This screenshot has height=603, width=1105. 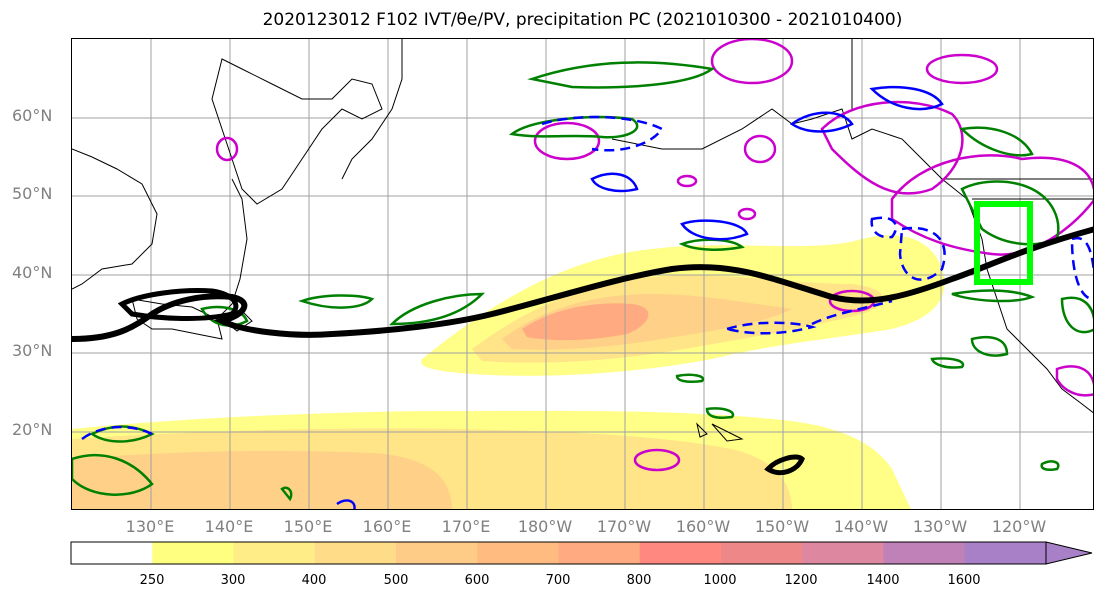 What do you see at coordinates (314, 580) in the screenshot?
I see `colorbar-tick-400: 400` at bounding box center [314, 580].